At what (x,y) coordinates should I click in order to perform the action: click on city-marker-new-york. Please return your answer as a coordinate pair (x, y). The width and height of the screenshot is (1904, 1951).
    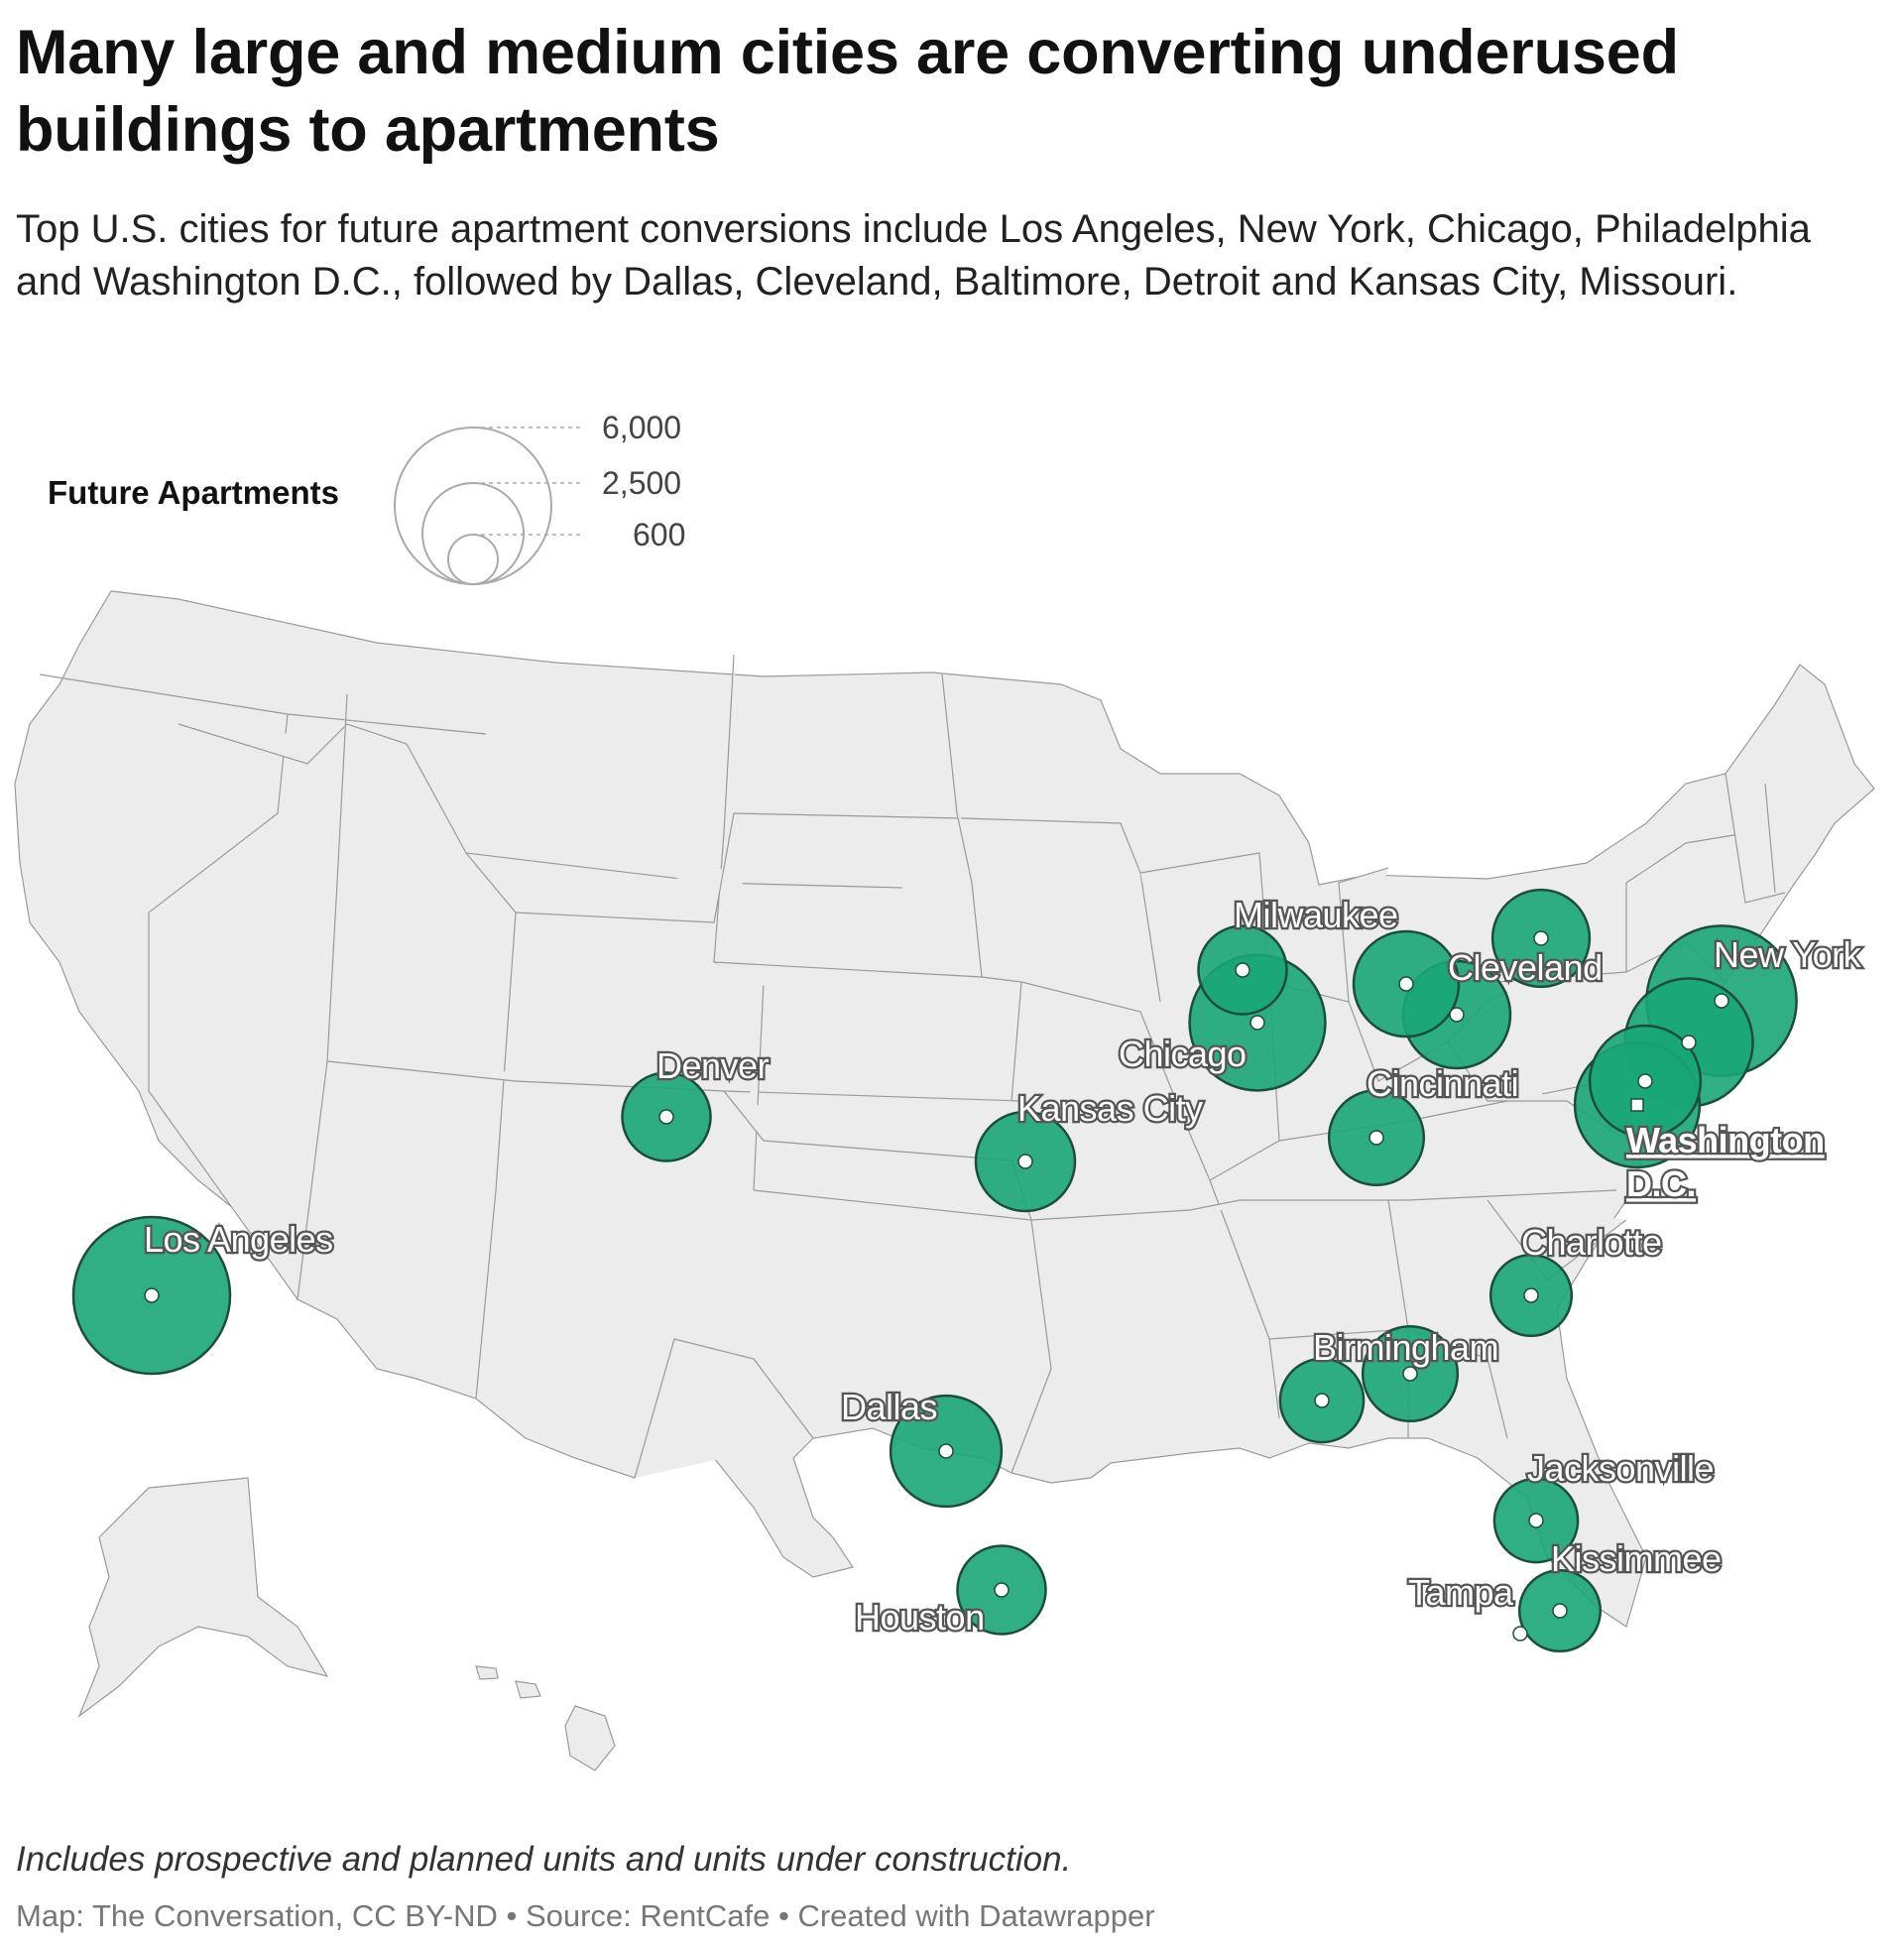
    Looking at the image, I should click on (1721, 1001).